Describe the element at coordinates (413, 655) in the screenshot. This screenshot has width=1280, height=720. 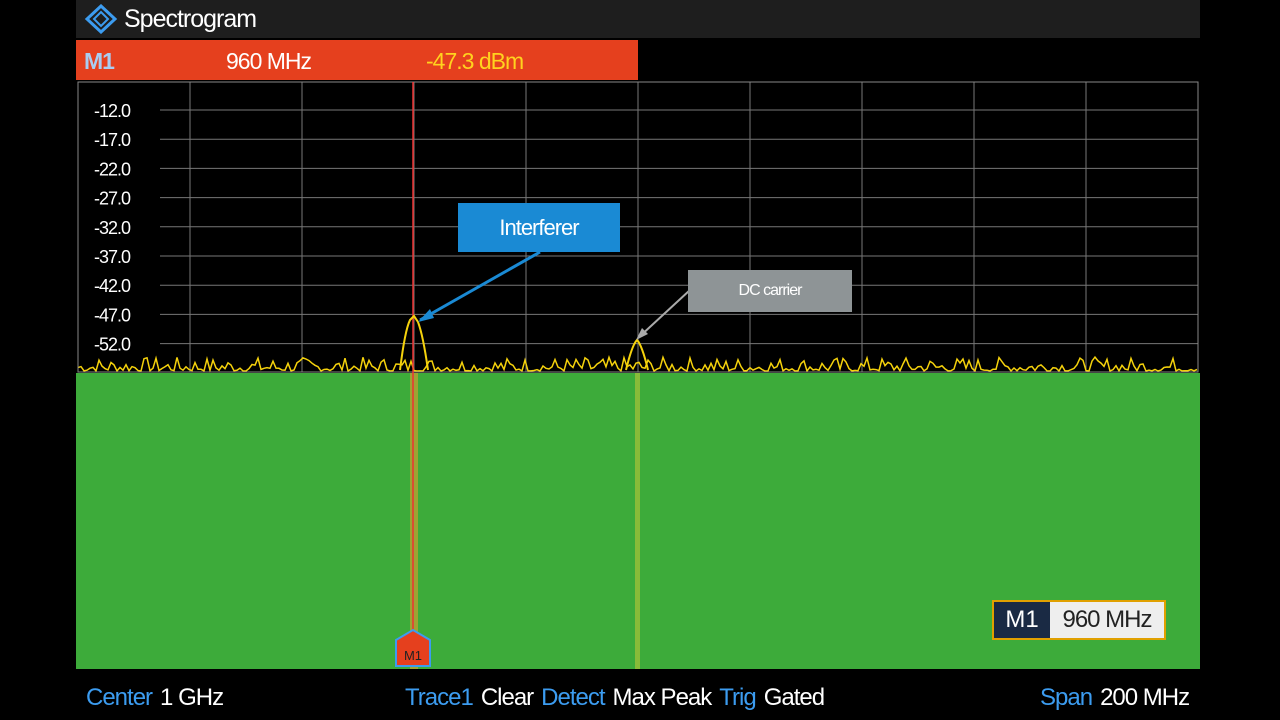
I see `marker-tag: M1` at that location.